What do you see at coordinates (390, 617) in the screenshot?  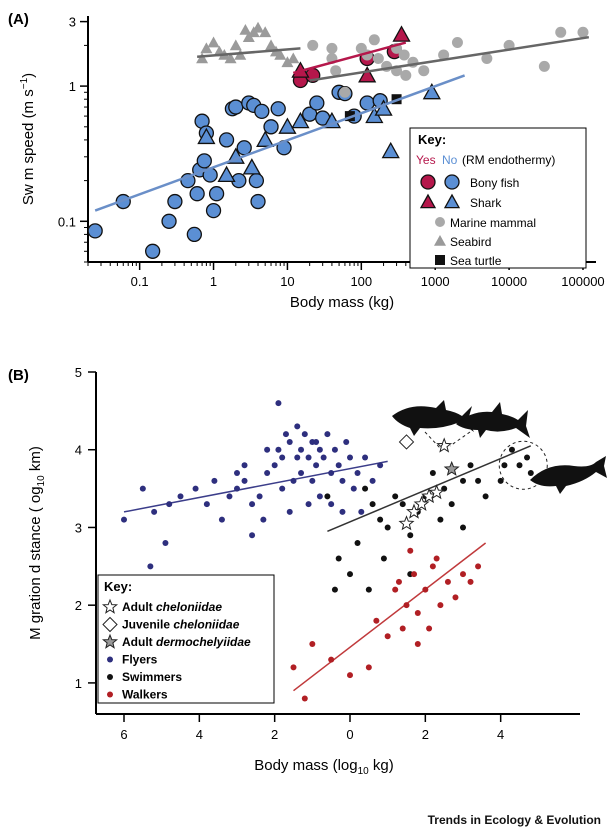 I see `fit-line-walkers` at bounding box center [390, 617].